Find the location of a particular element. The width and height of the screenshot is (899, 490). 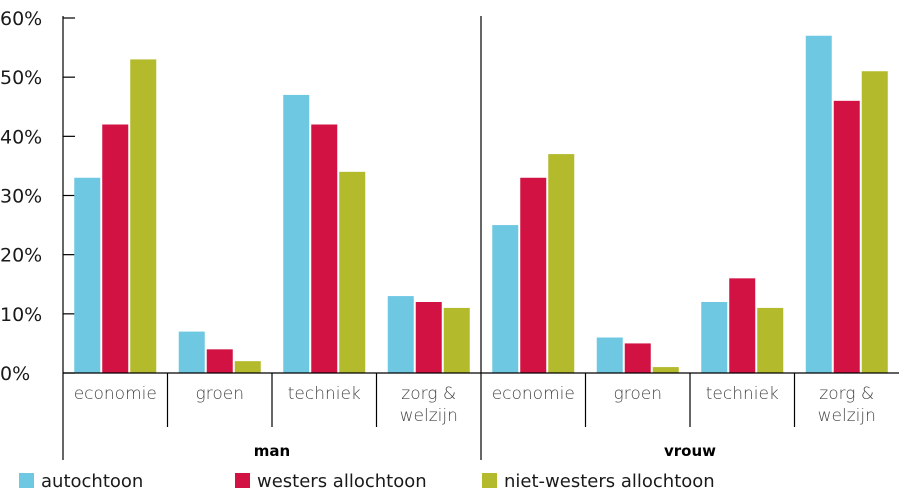

y-tick-label: 50% is located at coordinates (21, 78).